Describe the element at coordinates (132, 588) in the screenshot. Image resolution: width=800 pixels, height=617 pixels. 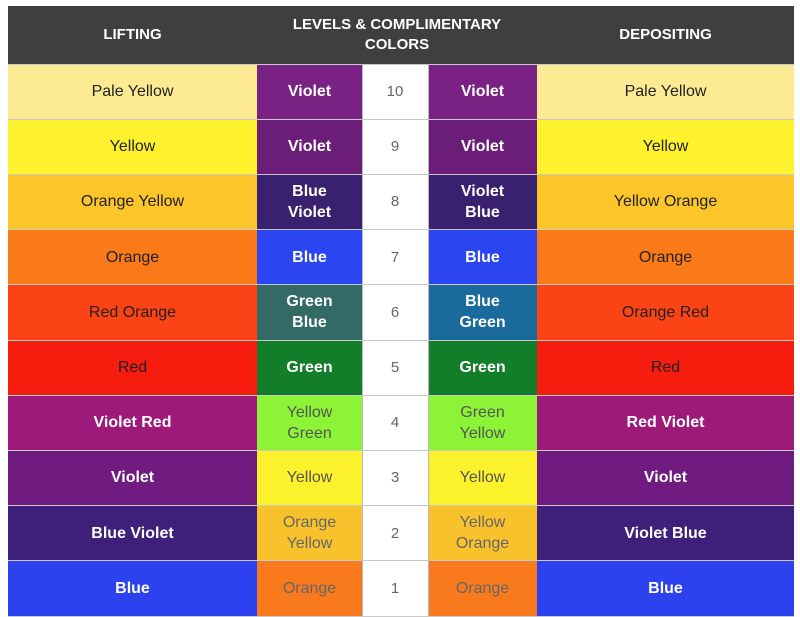
I see `lifting-cell: Blue` at that location.